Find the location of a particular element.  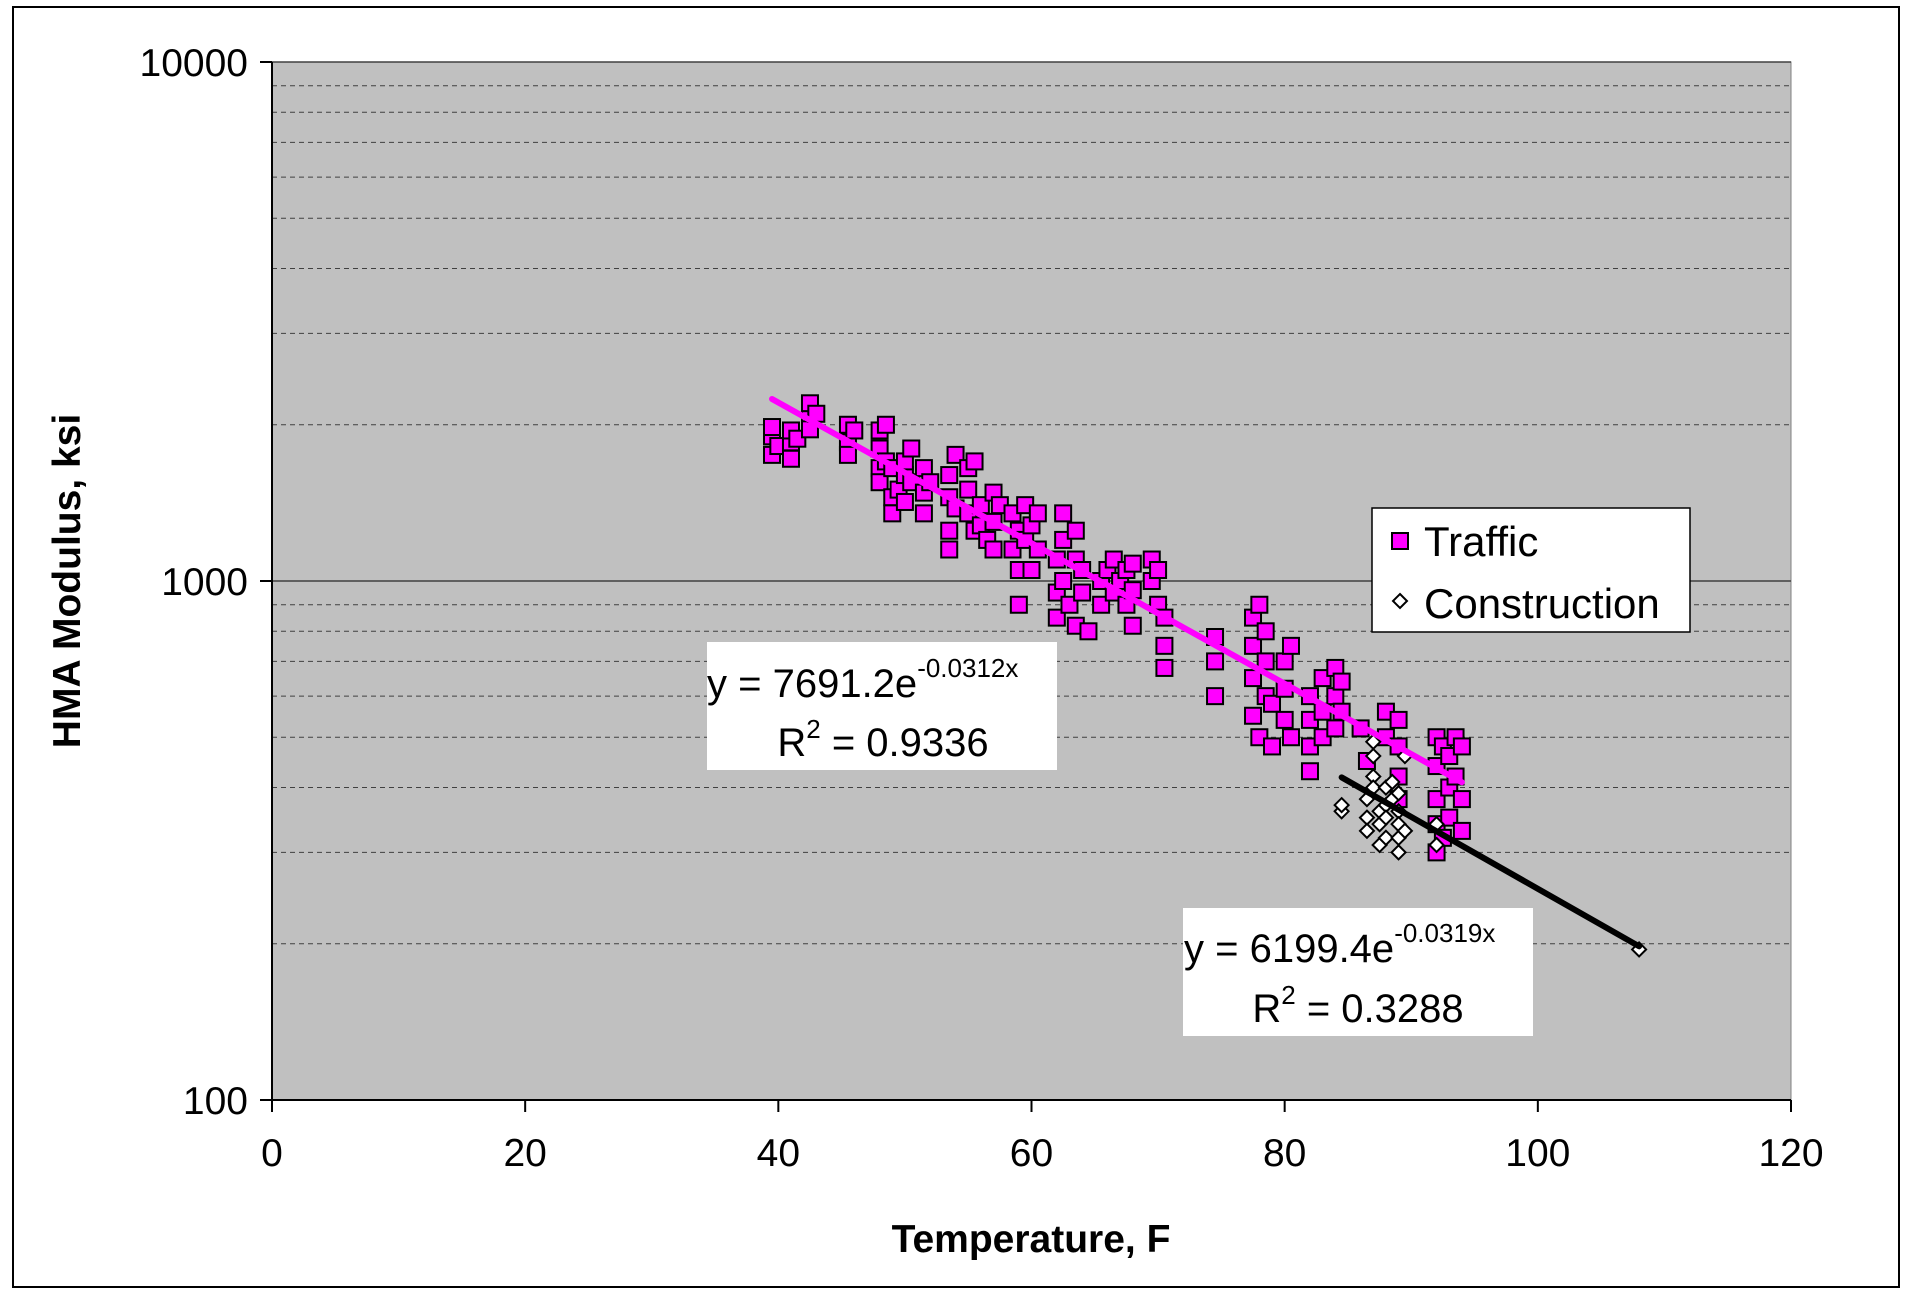

r-squared-traffic-value: = 0.9336 is located at coordinates (905, 743).